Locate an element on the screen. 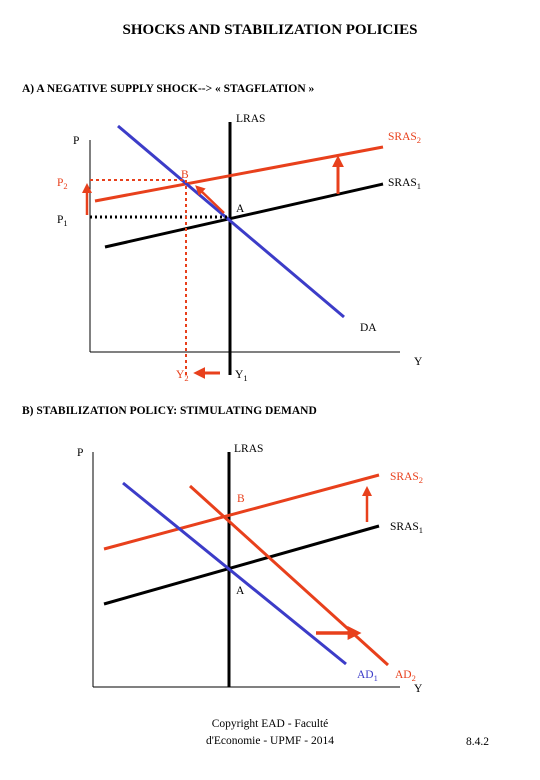 This screenshot has width=540, height=780. a-lras-label: LRAS is located at coordinates (250, 119).